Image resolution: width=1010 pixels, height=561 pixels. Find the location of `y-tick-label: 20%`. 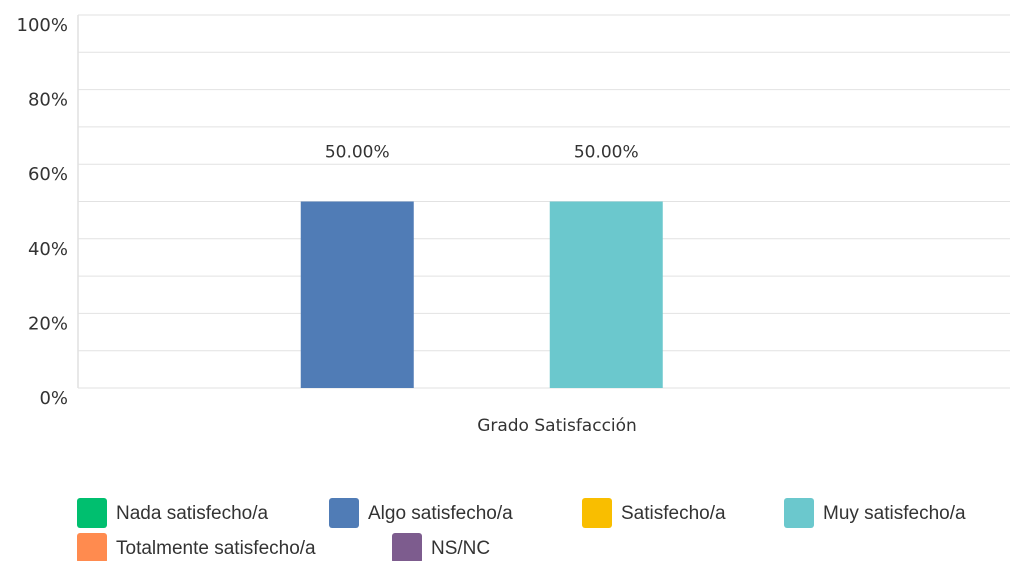

y-tick-label: 20% is located at coordinates (48, 323).